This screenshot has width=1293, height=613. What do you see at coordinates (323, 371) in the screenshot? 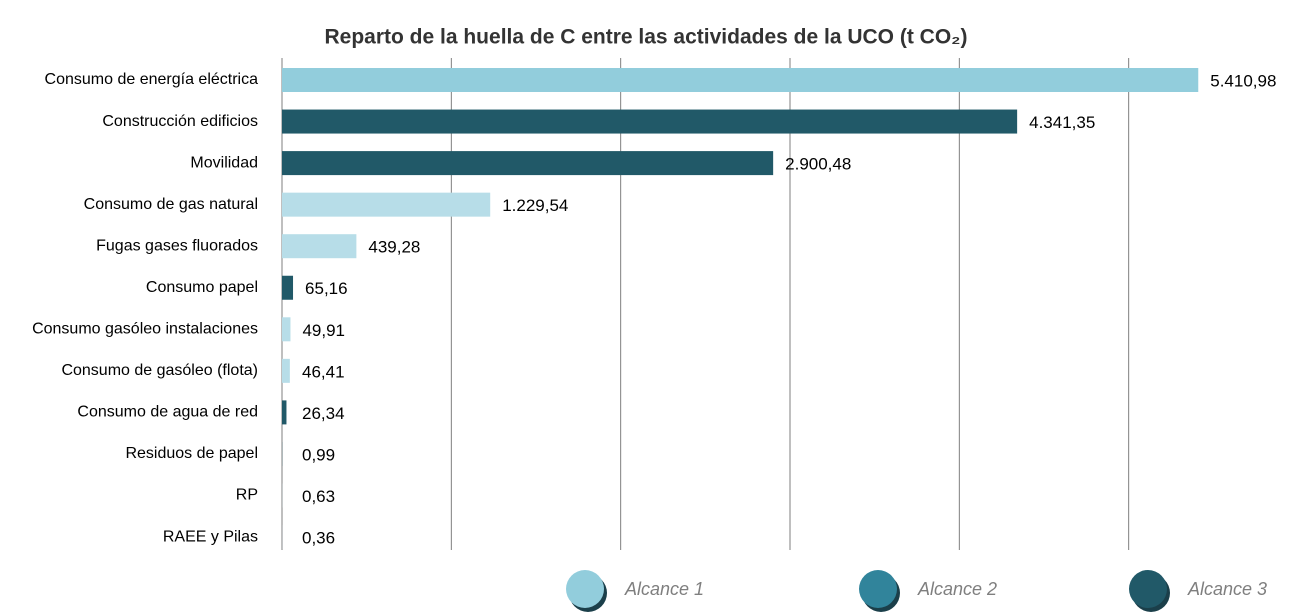
I see `value-label: 46,41` at bounding box center [323, 371].